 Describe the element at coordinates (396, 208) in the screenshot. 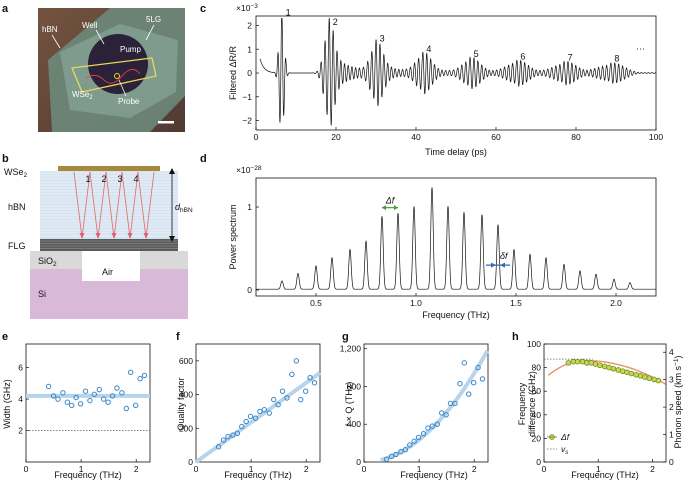

I see `arrowhead-right` at that location.